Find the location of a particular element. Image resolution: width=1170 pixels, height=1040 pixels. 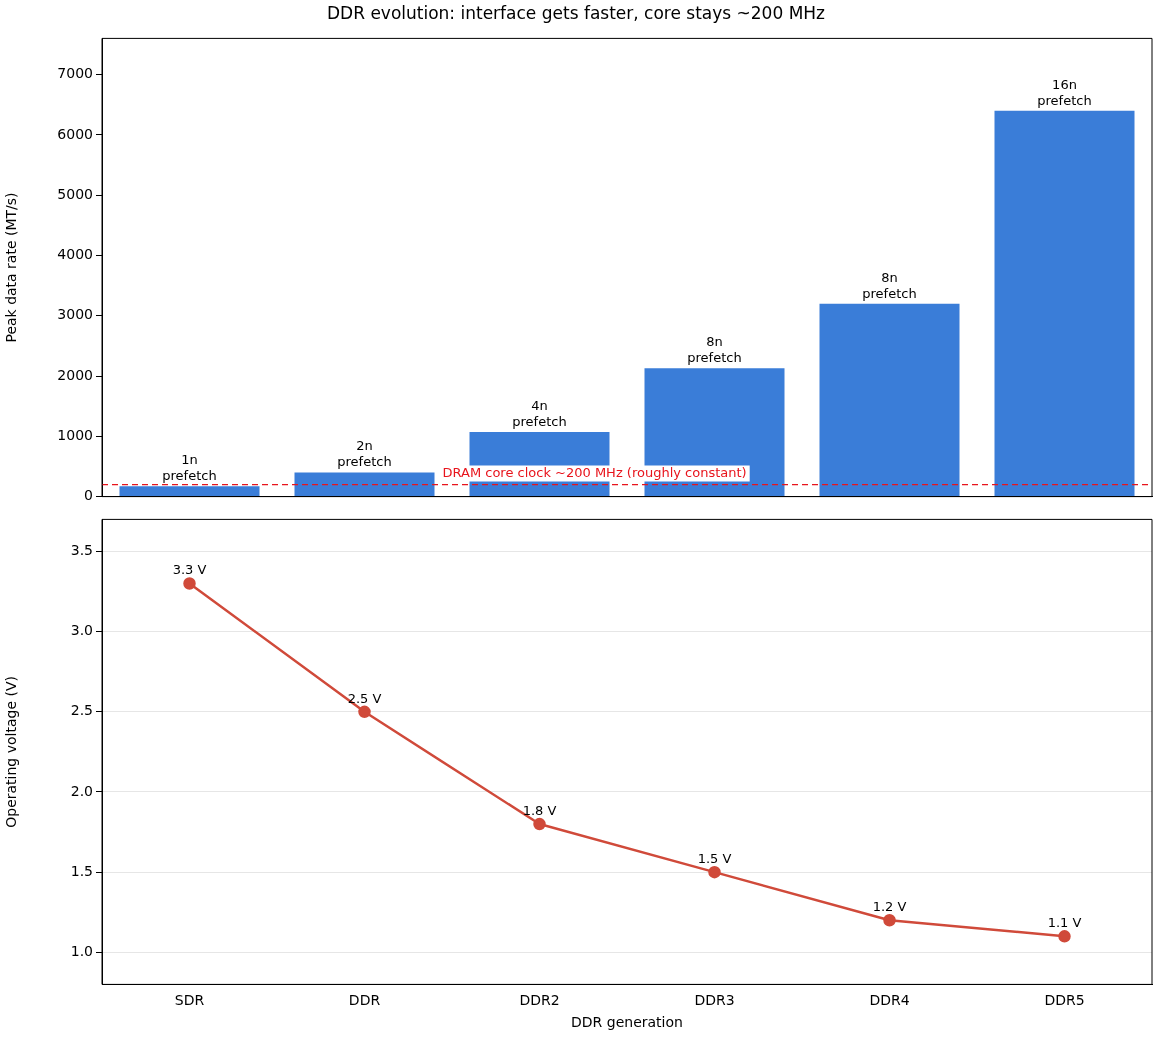

annotation: 1n prefetch is located at coordinates (189, 468).